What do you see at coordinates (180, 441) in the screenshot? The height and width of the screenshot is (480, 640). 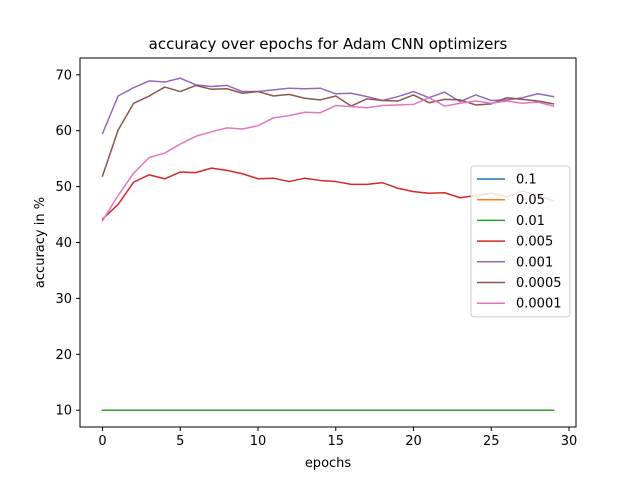 I see `x-tick-label: 5` at bounding box center [180, 441].